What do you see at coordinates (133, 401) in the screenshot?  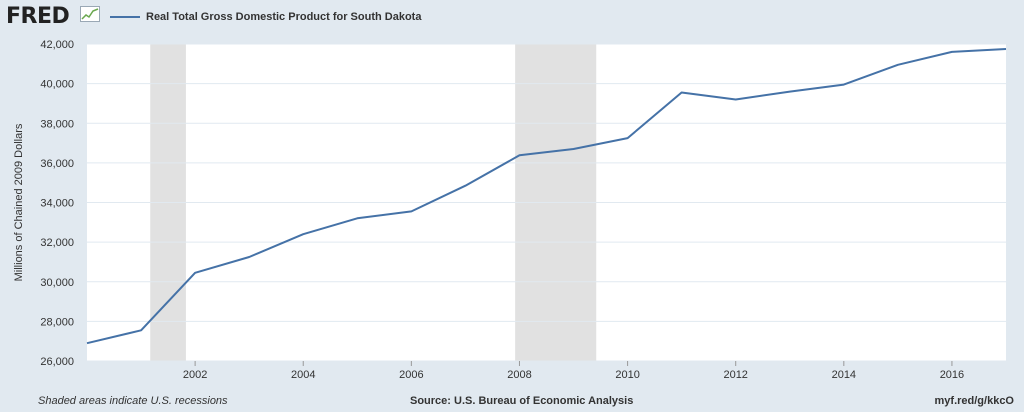 I see `recession-note: Shaded areas indicate U.S. recessions` at bounding box center [133, 401].